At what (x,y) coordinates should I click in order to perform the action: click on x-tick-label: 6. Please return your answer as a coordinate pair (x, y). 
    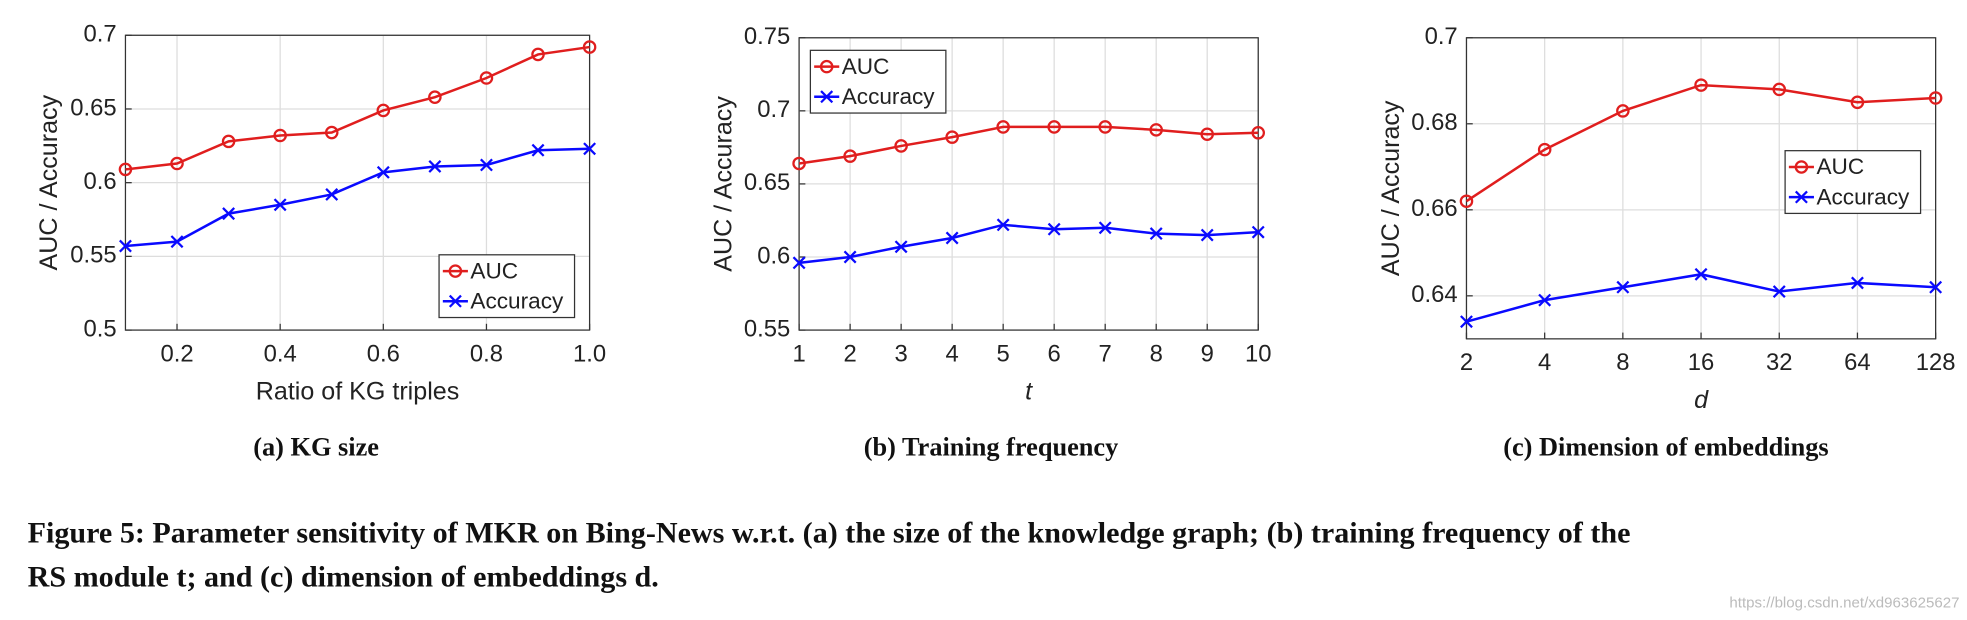
    Looking at the image, I should click on (1054, 353).